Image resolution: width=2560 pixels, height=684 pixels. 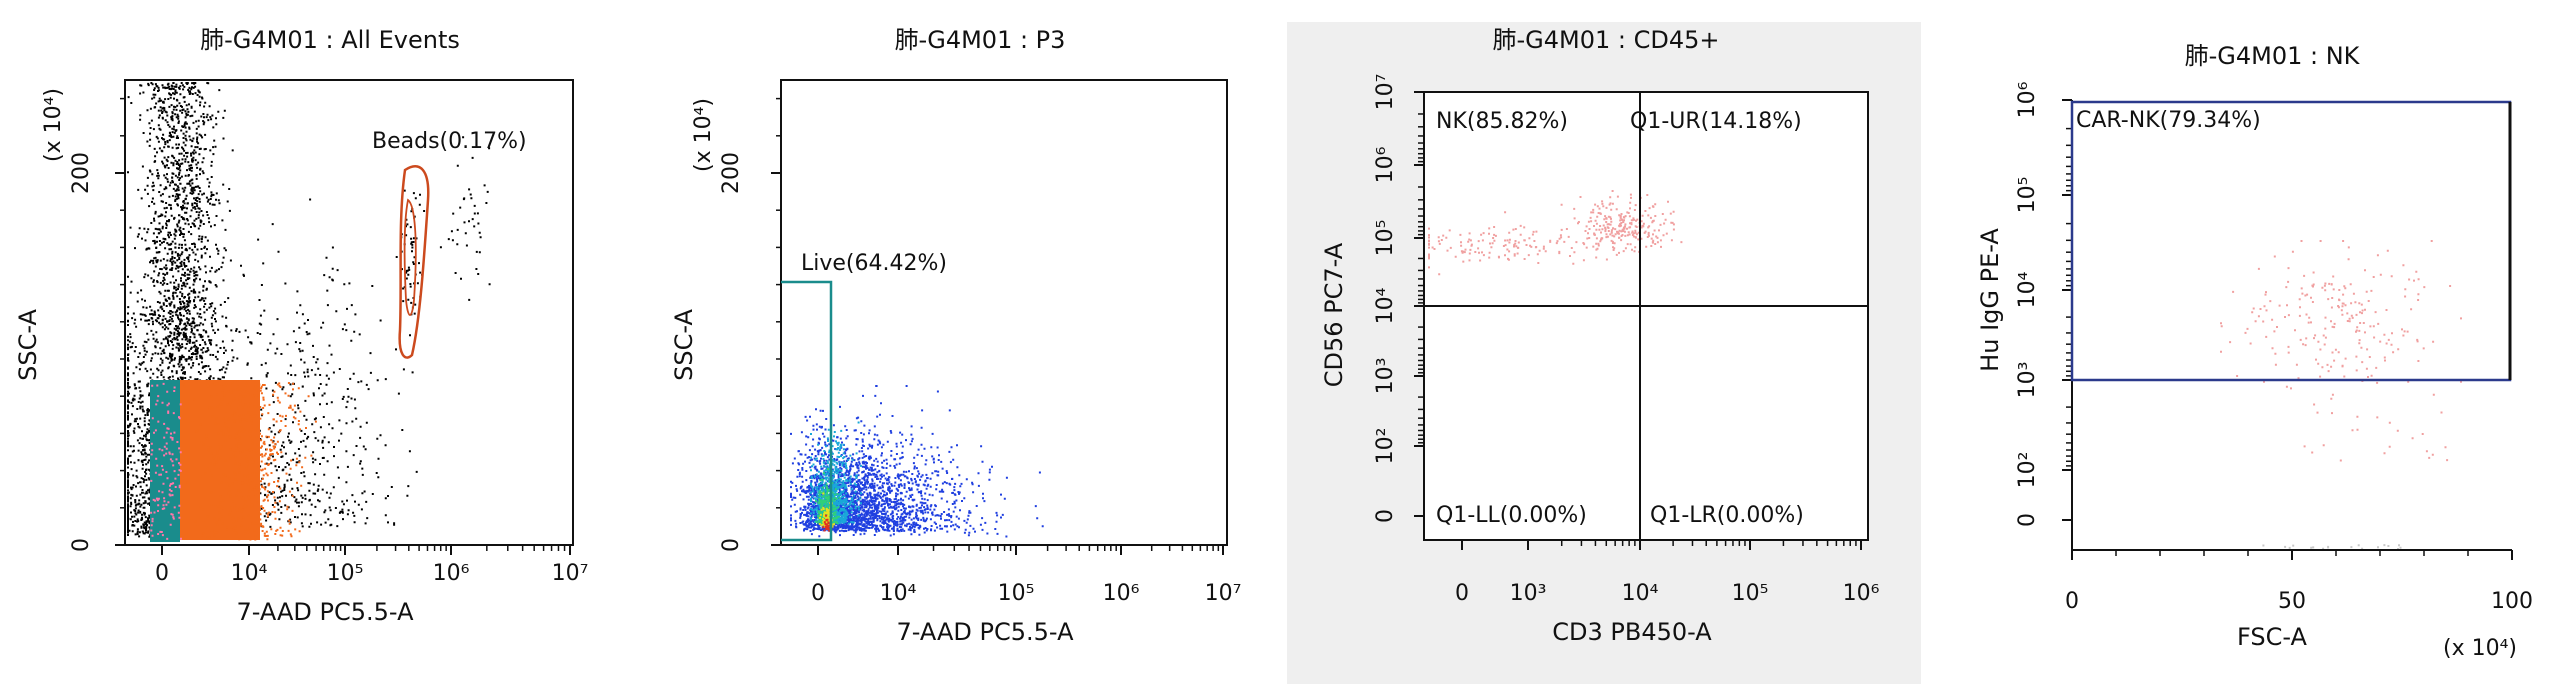 I want to click on panel1-beads-gate, so click(x=414, y=262).